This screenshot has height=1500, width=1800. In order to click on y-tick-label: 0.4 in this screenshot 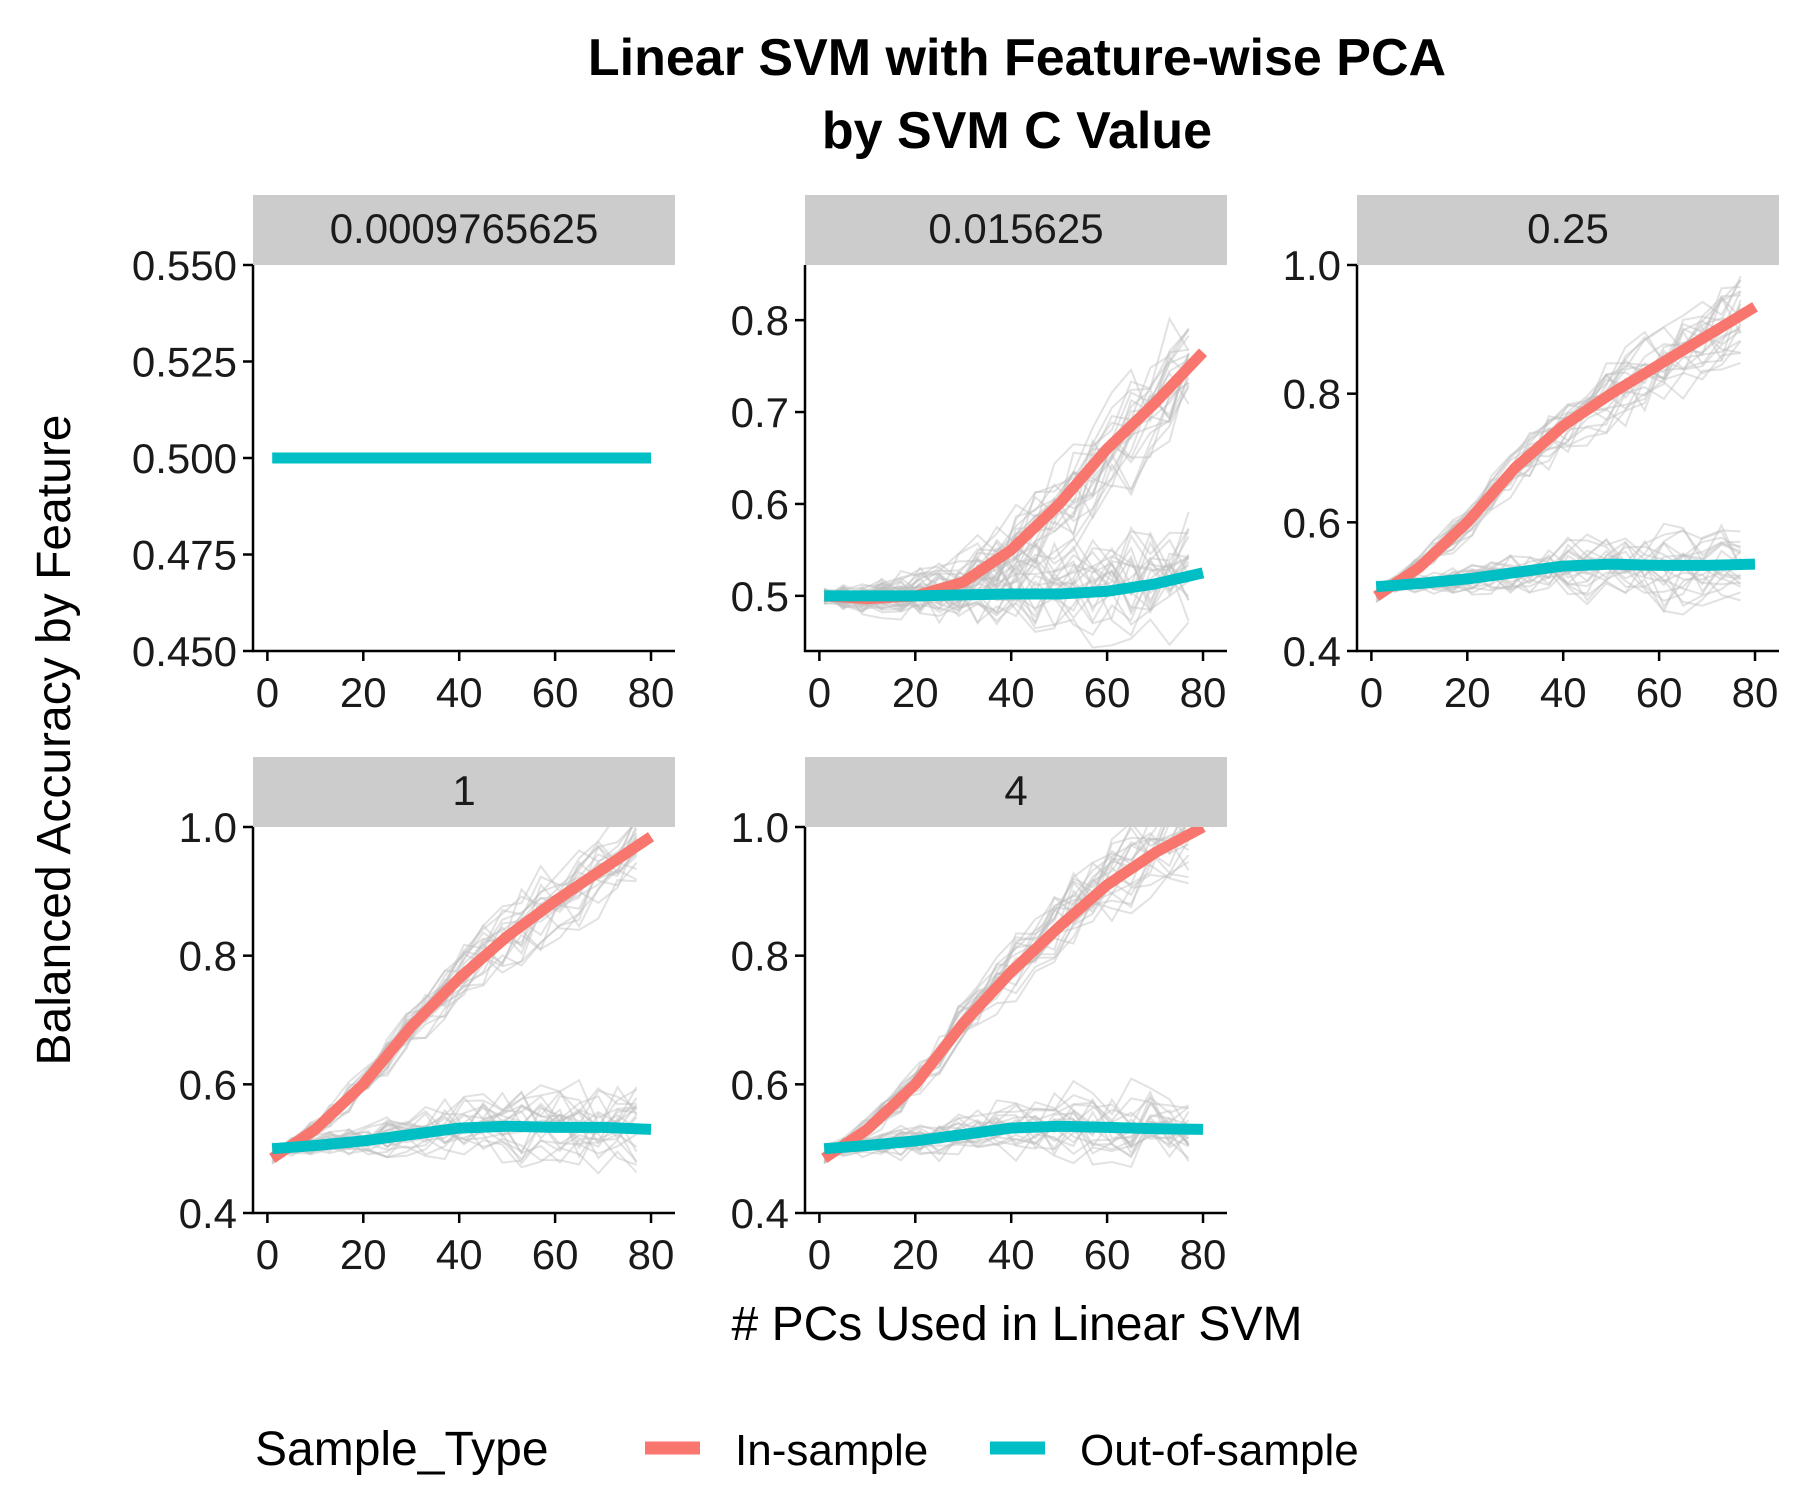, I will do `click(1312, 651)`.